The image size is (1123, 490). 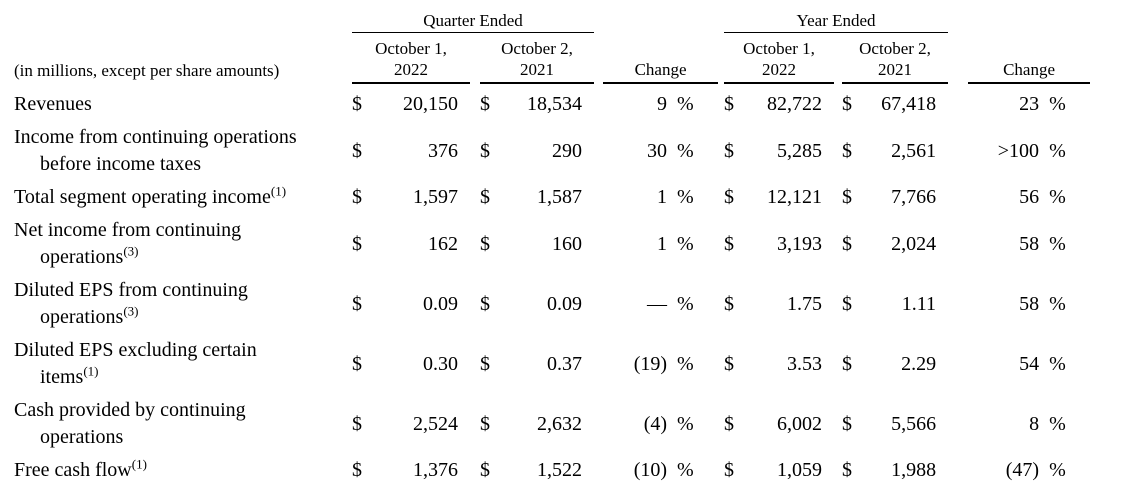 I want to click on table-row: Revenues $ 20,150 $ 18,534 9 % $ 82,7, so click(x=552, y=102).